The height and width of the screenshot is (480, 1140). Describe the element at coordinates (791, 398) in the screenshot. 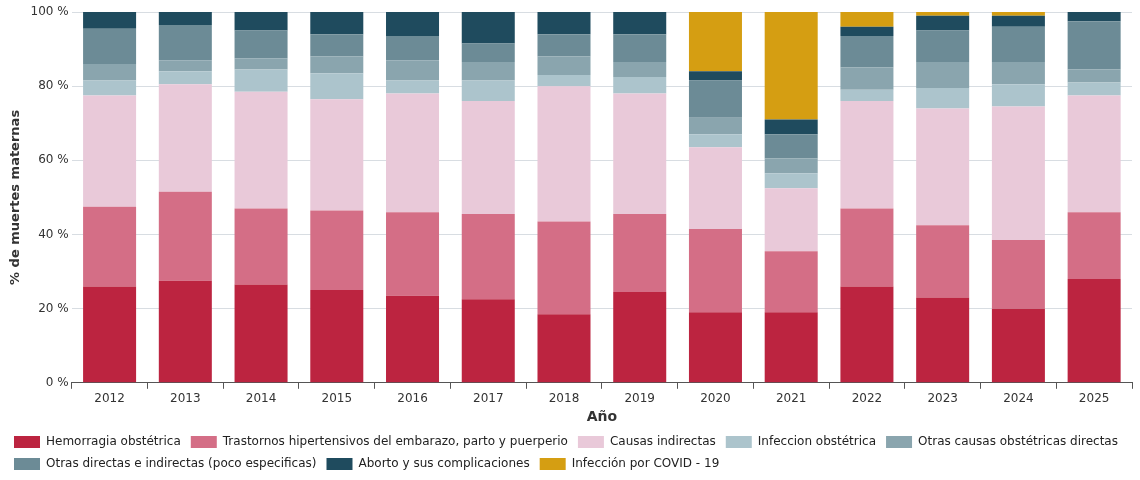

I see `x-tick-label: 2021` at that location.